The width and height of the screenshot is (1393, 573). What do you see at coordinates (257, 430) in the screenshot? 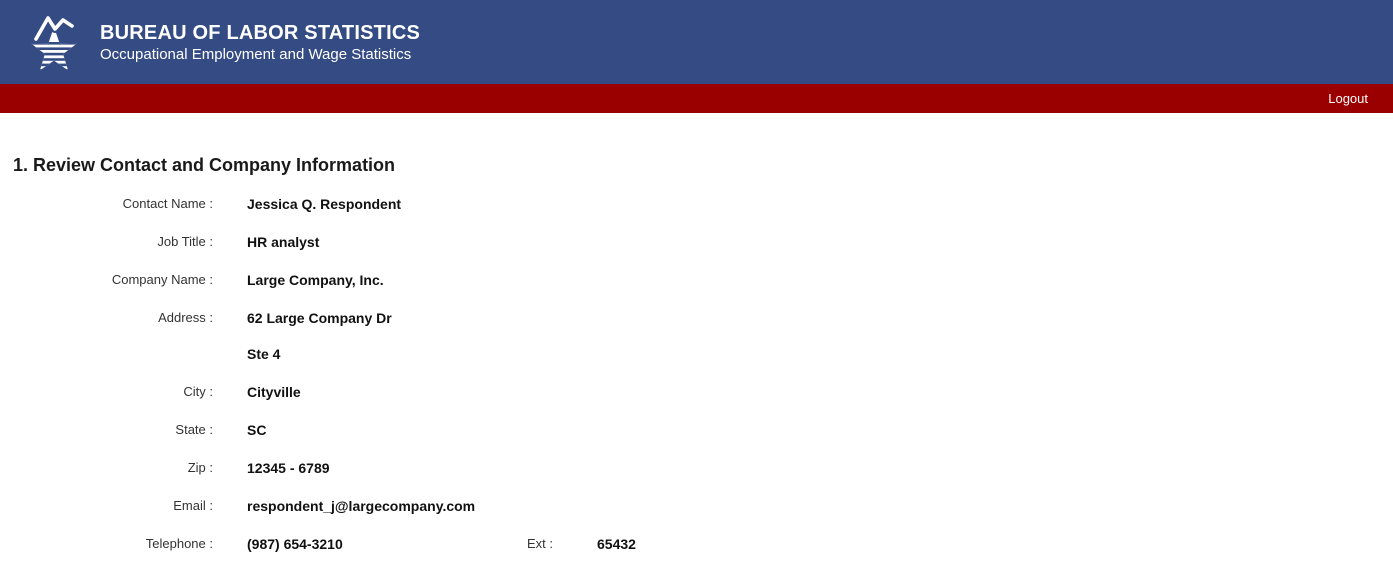
I see `state-value: SC` at bounding box center [257, 430].